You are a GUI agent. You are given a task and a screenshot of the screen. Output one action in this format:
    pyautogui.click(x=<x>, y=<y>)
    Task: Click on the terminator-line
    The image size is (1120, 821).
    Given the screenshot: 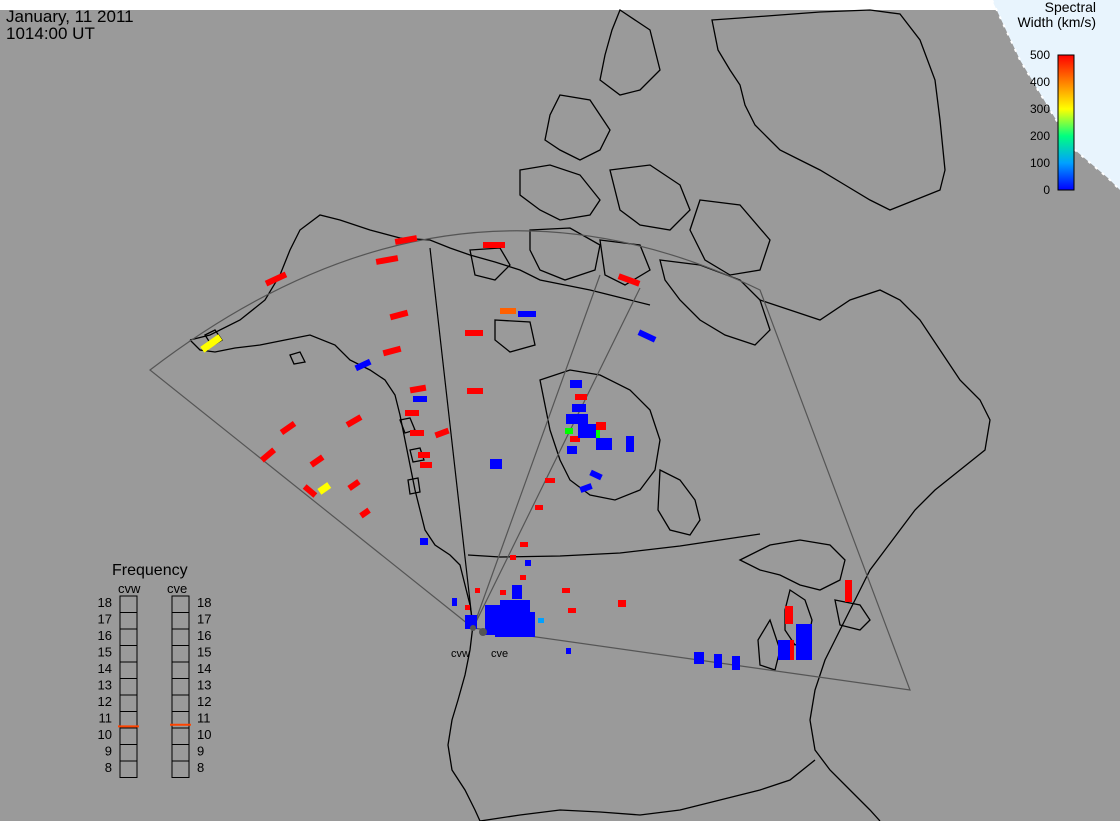 What is the action you would take?
    pyautogui.click(x=1055, y=95)
    